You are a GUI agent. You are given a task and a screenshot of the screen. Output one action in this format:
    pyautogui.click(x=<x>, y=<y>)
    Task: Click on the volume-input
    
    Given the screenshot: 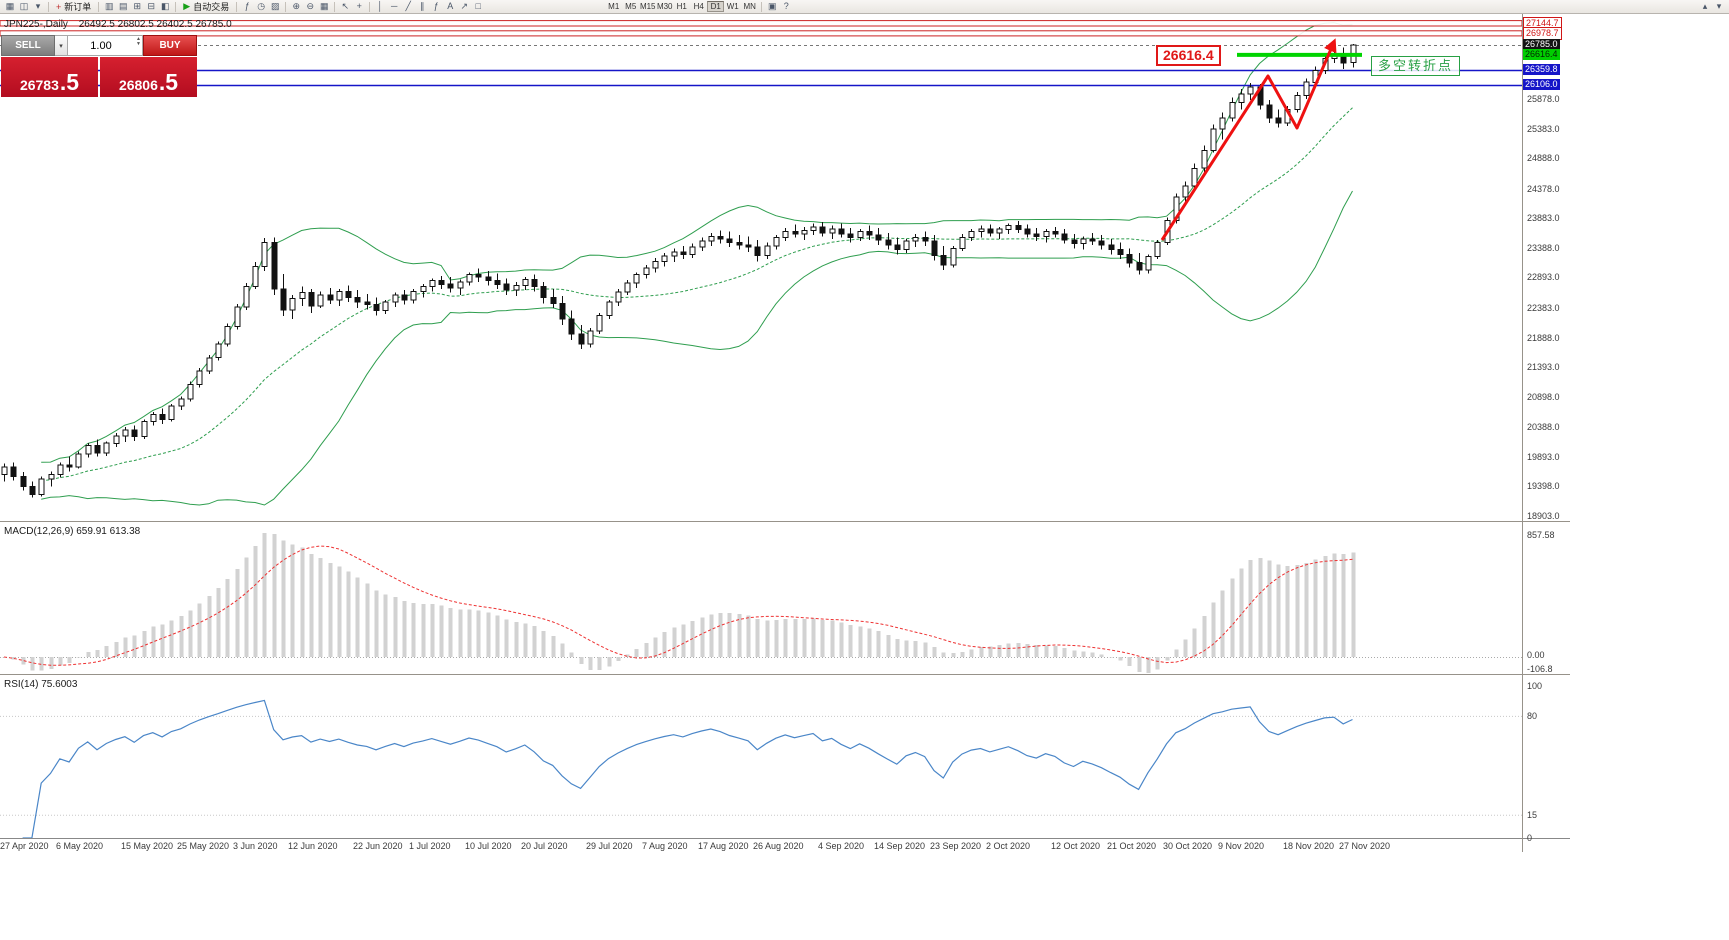 What is the action you would take?
    pyautogui.click(x=105, y=45)
    